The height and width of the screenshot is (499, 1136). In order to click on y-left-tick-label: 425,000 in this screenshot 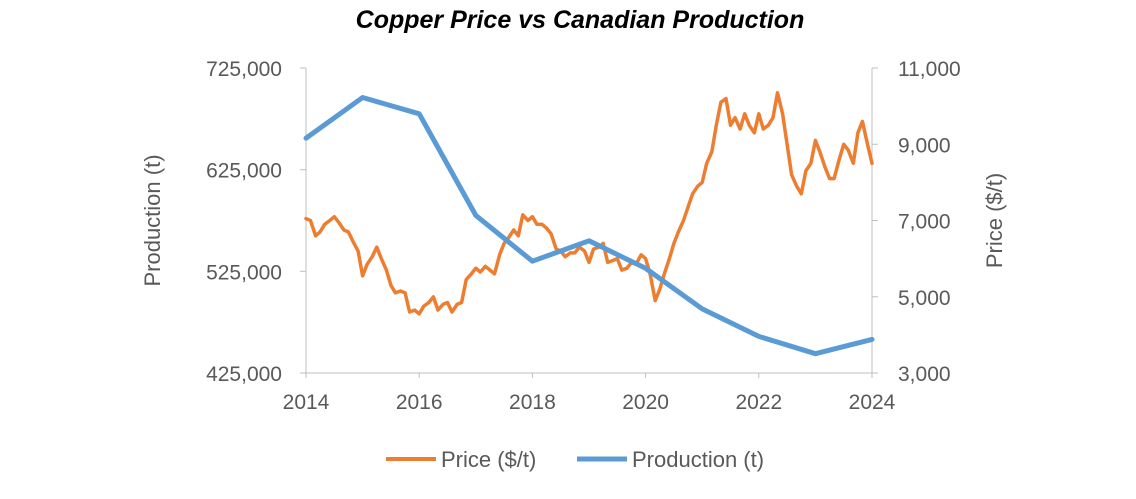, I will do `click(244, 374)`.